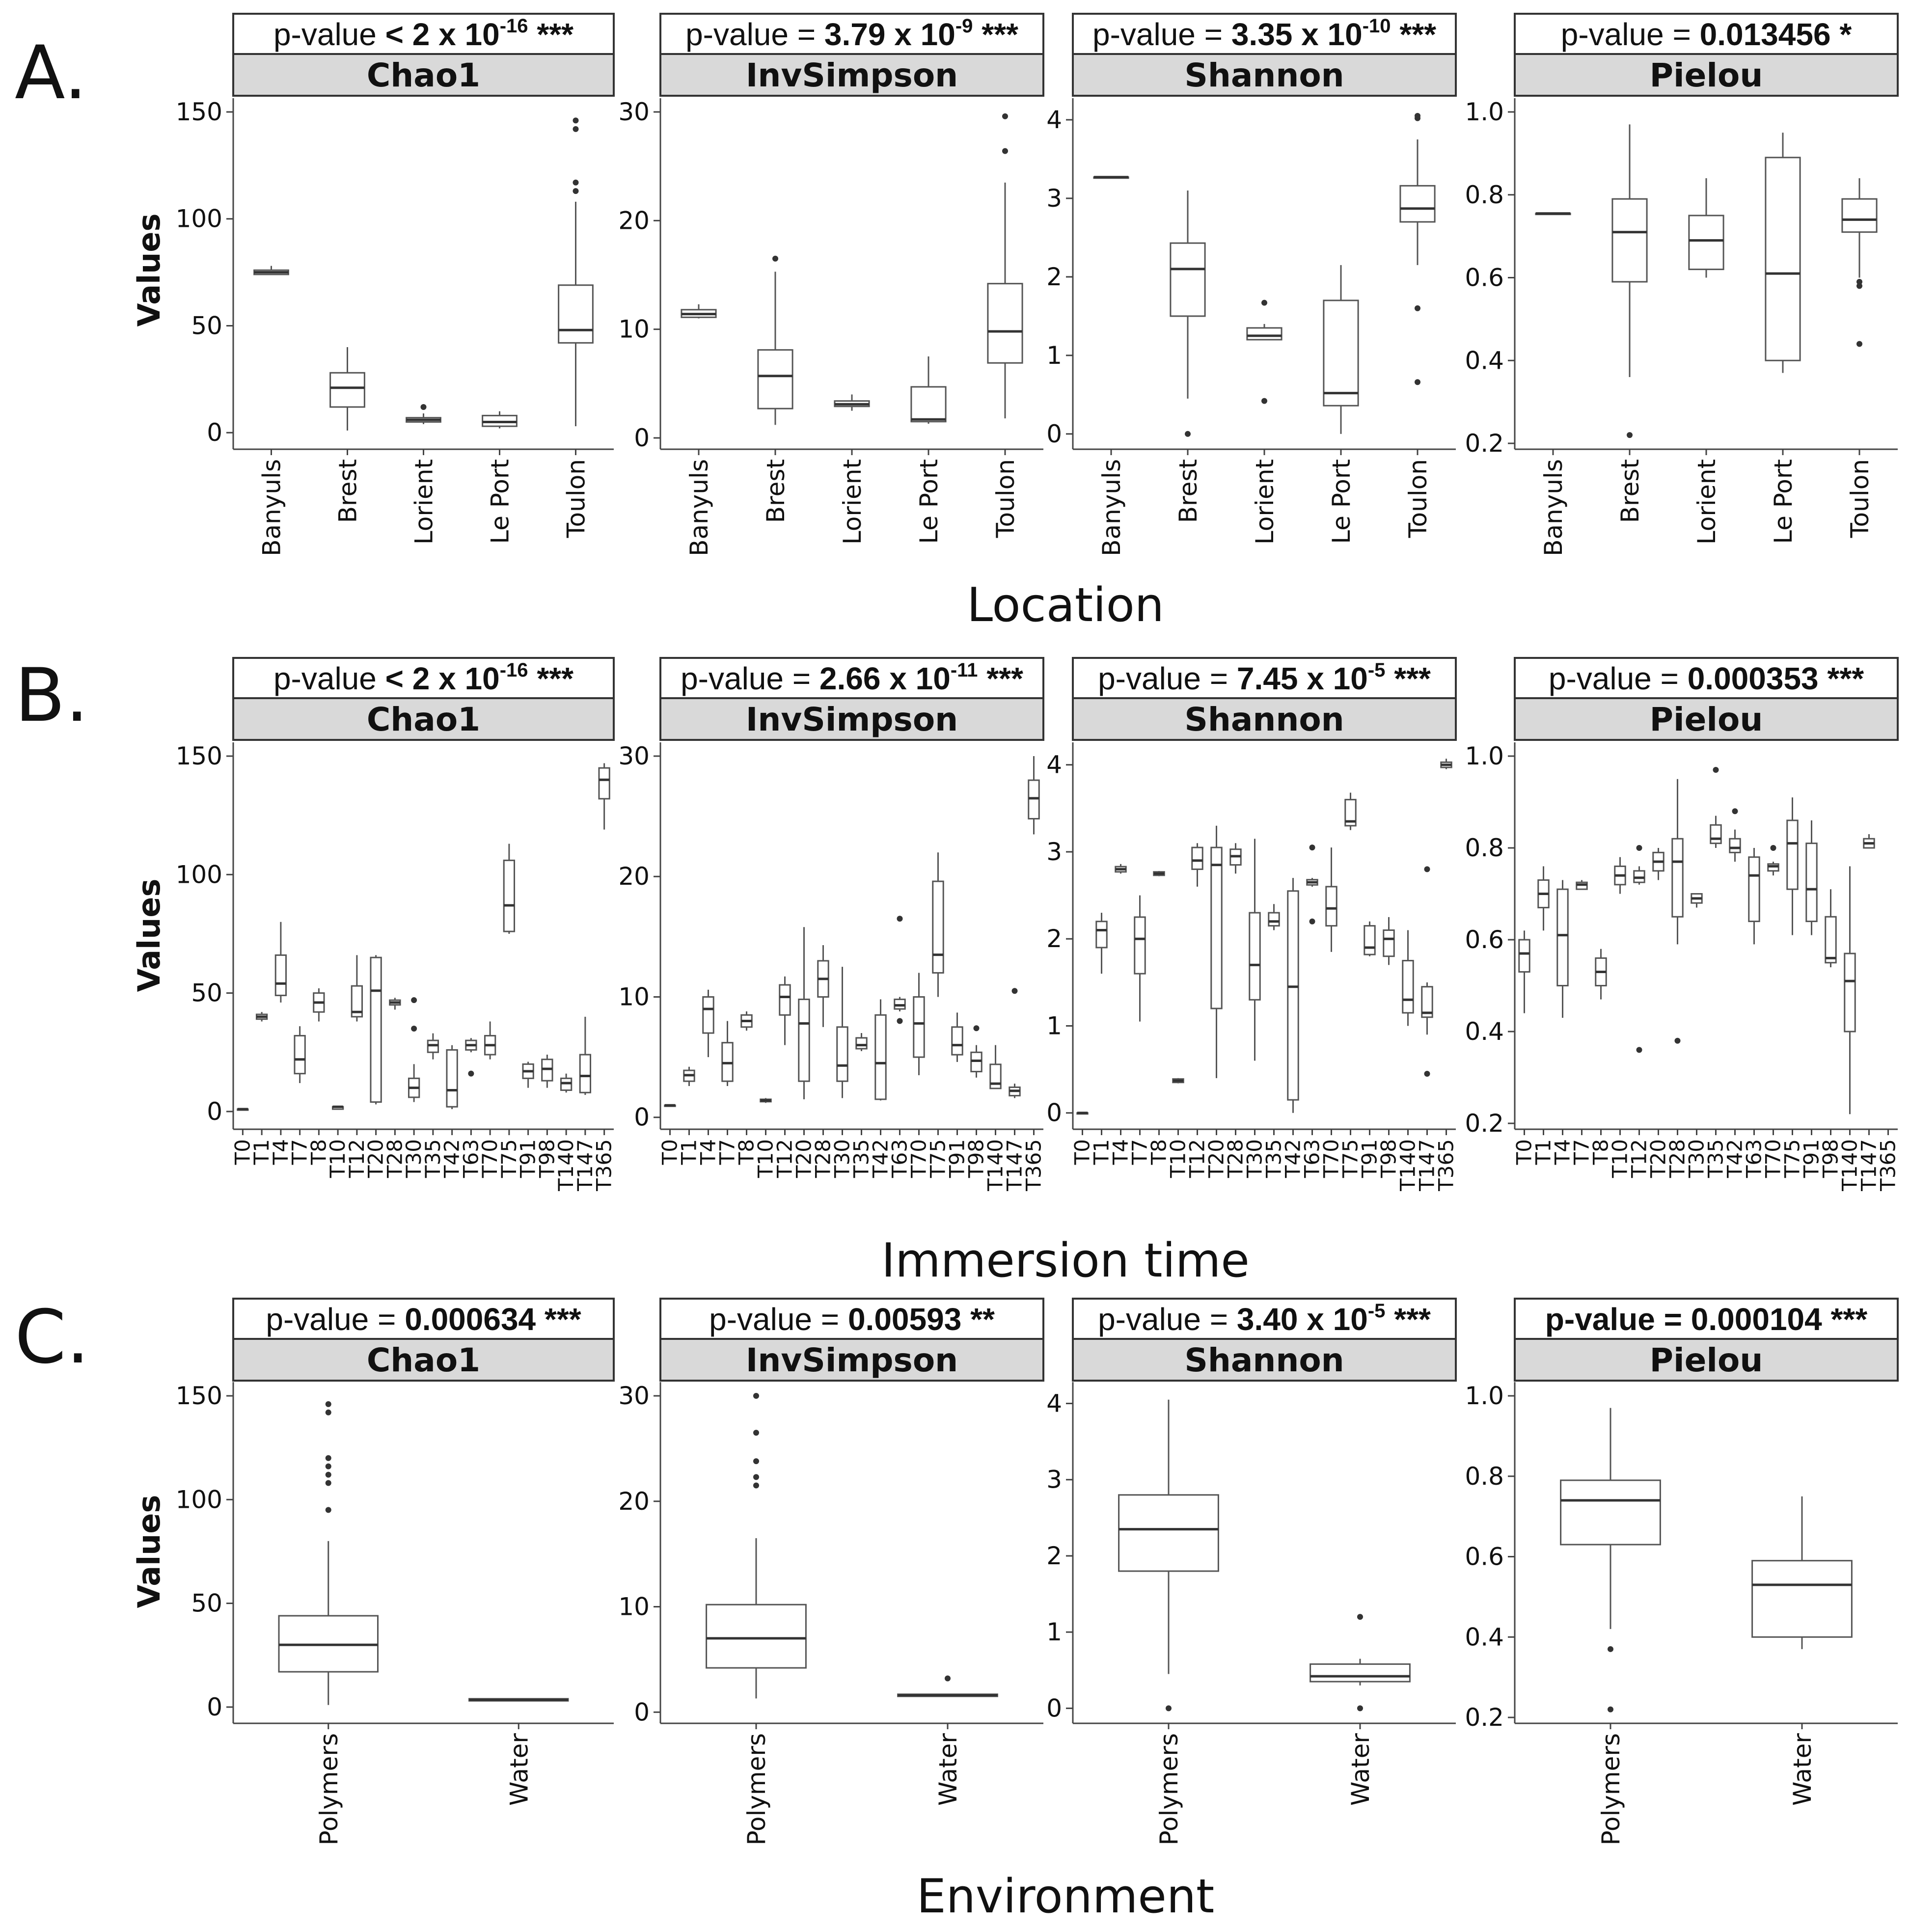 The height and width of the screenshot is (1932, 1910). I want to click on y-axis-title: Values, so click(149, 1551).